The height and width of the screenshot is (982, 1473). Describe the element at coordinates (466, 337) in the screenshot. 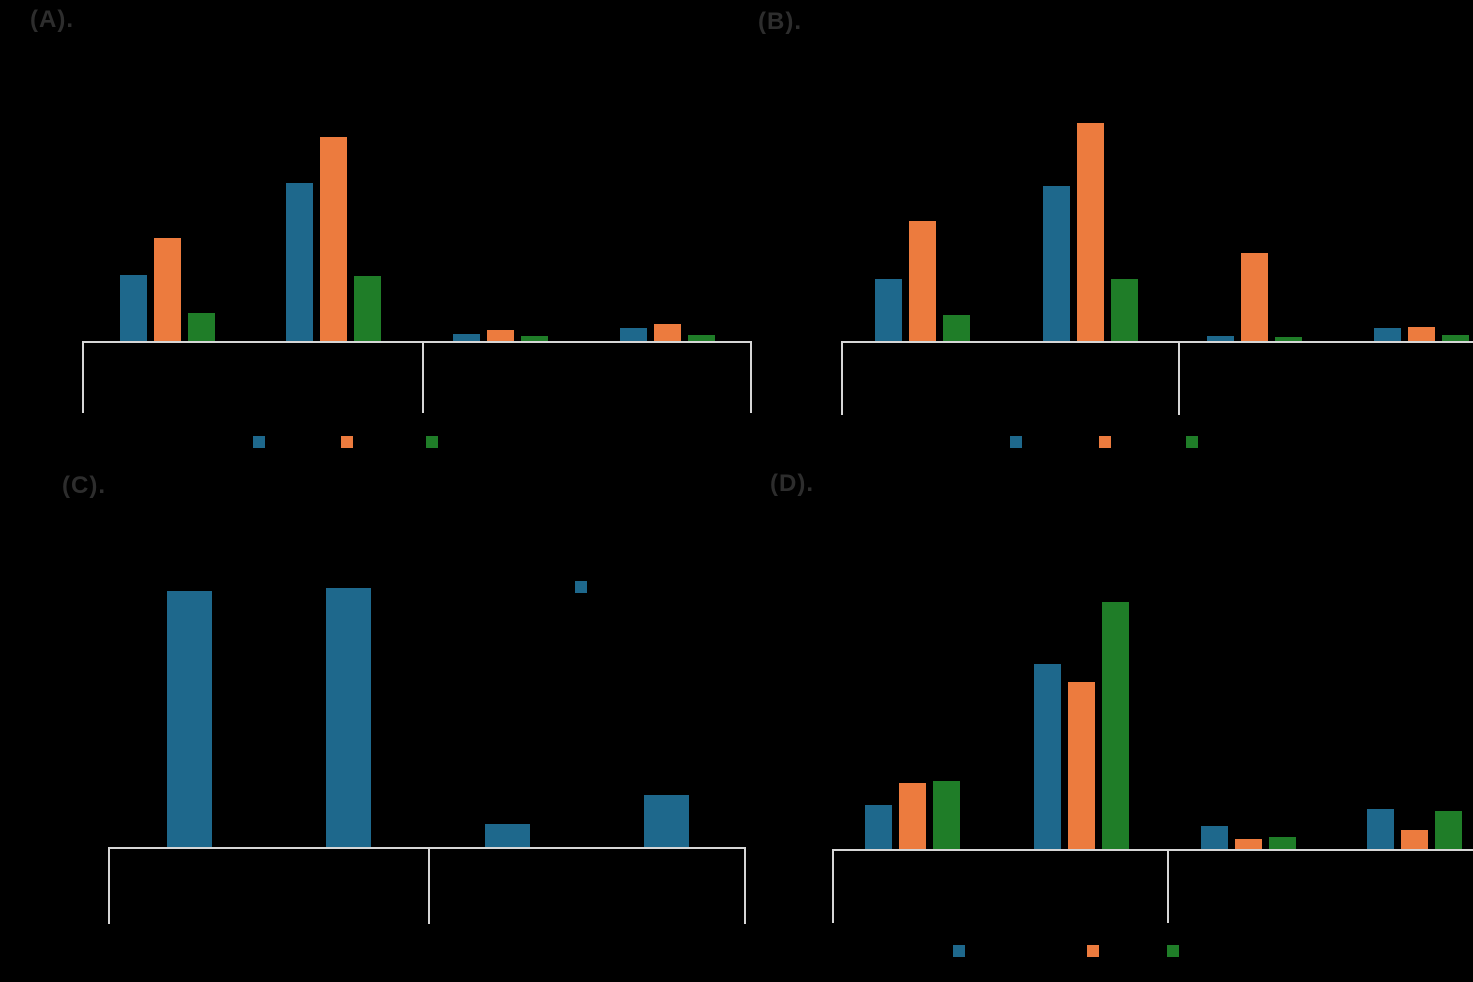

I see `panel-a-bar-blue-group3` at that location.